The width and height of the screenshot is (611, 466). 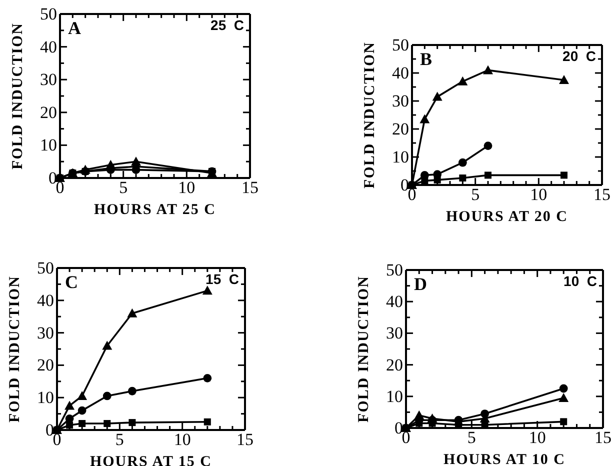 I want to click on annotation: C, so click(x=71, y=282).